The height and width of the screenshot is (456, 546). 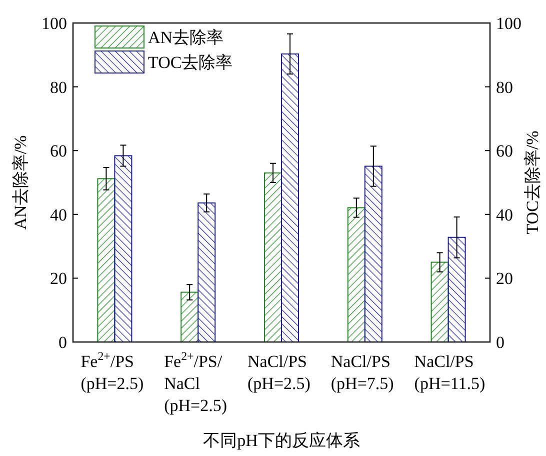 What do you see at coordinates (279, 372) in the screenshot?
I see `x-tick-label: NaCl/PS (pH=2.5)` at bounding box center [279, 372].